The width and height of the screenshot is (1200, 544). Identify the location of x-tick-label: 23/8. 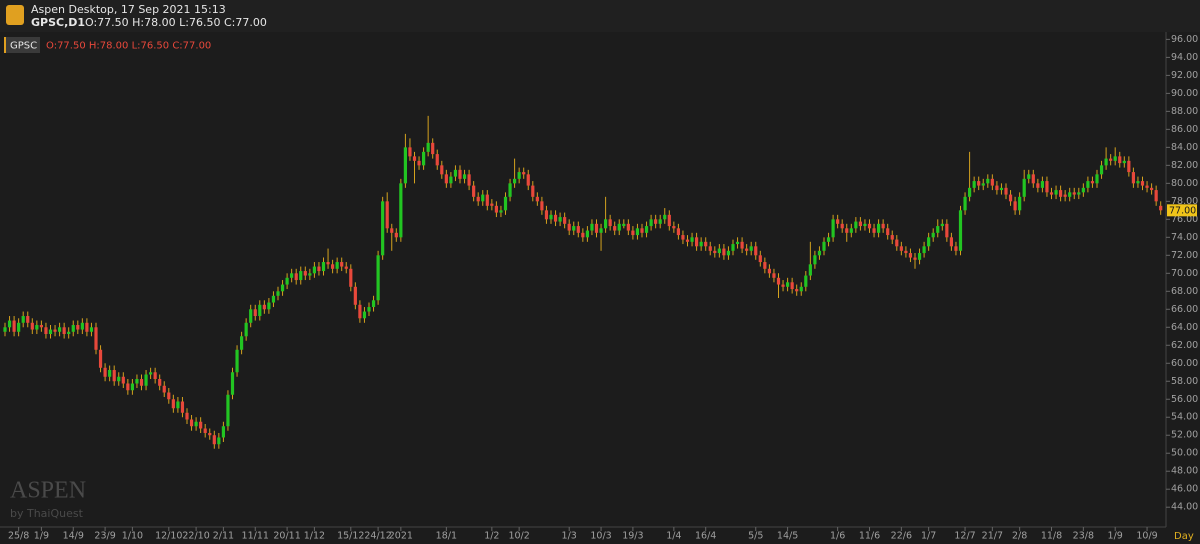
(1083, 536).